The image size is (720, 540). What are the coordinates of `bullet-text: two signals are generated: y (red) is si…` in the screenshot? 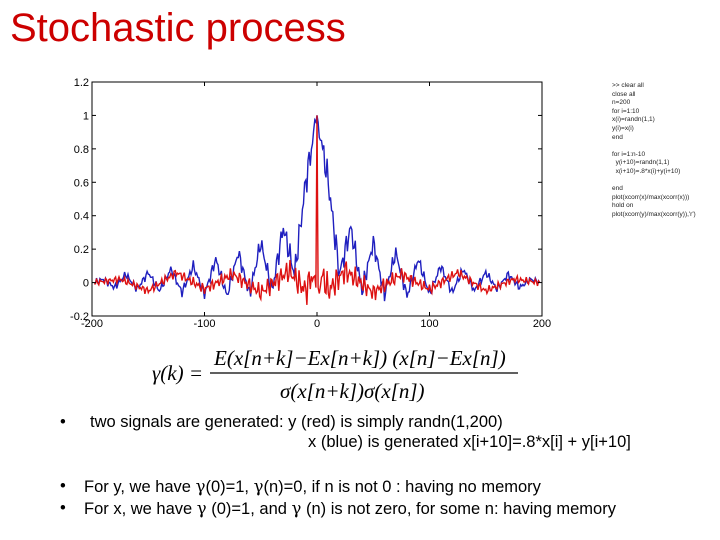 It's located at (296, 422).